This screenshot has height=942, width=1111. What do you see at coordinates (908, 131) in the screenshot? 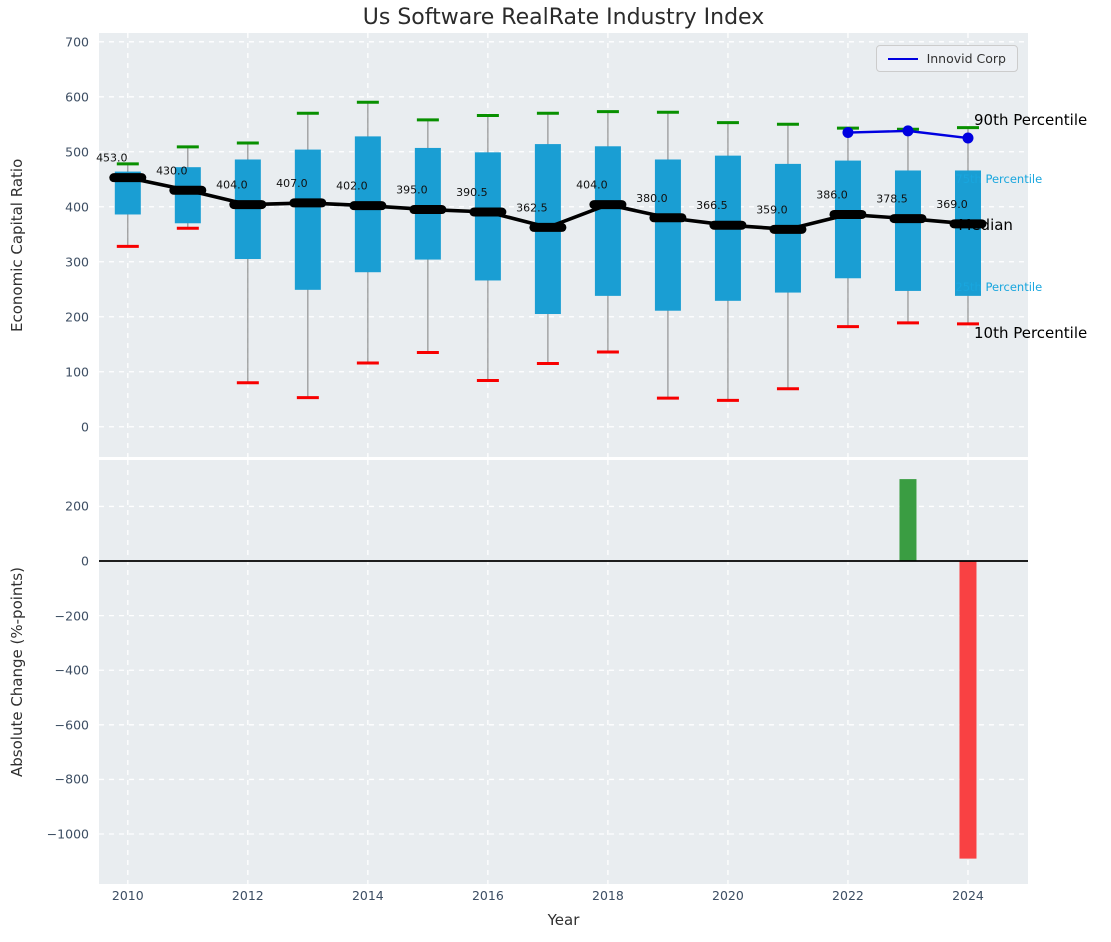
I see `innovid-corp-point-2023` at bounding box center [908, 131].